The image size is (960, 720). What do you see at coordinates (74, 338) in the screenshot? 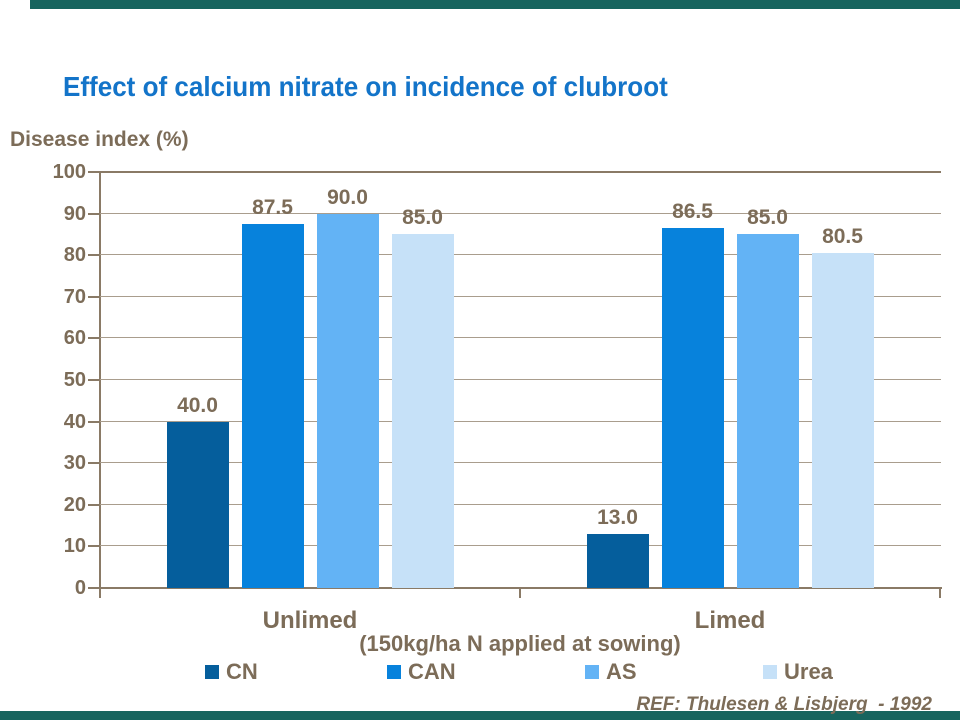
I see `y-axis-tick-label: 60` at bounding box center [74, 338].